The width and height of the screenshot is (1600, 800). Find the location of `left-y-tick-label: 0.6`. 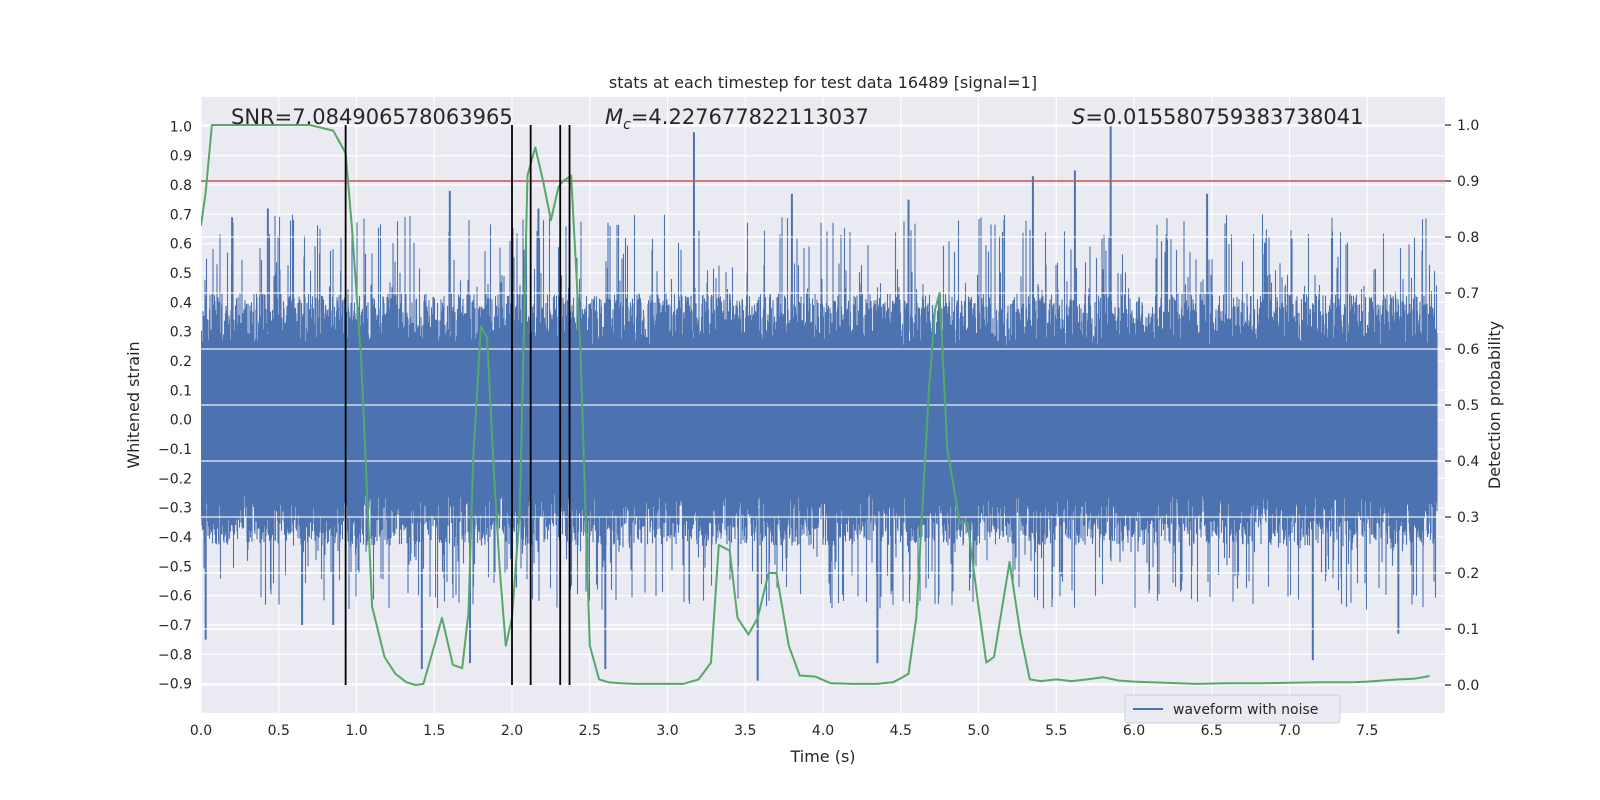

left-y-tick-label: 0.6 is located at coordinates (181, 245).